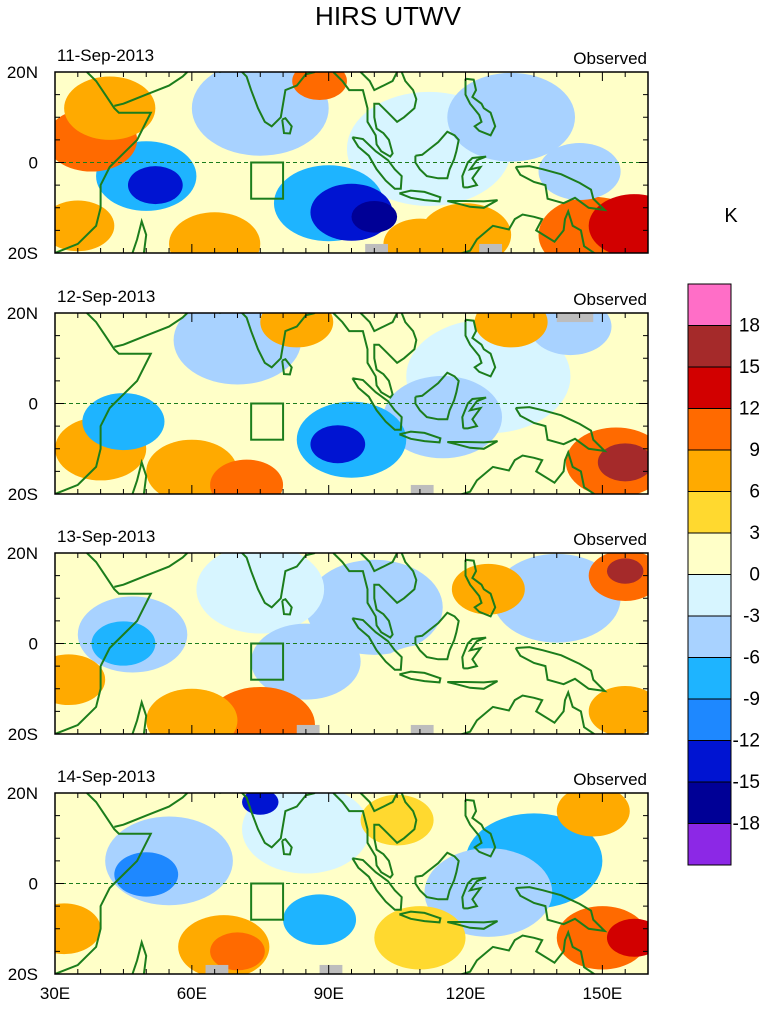  What do you see at coordinates (754, 575) in the screenshot?
I see `colorbar-label: 0` at bounding box center [754, 575].